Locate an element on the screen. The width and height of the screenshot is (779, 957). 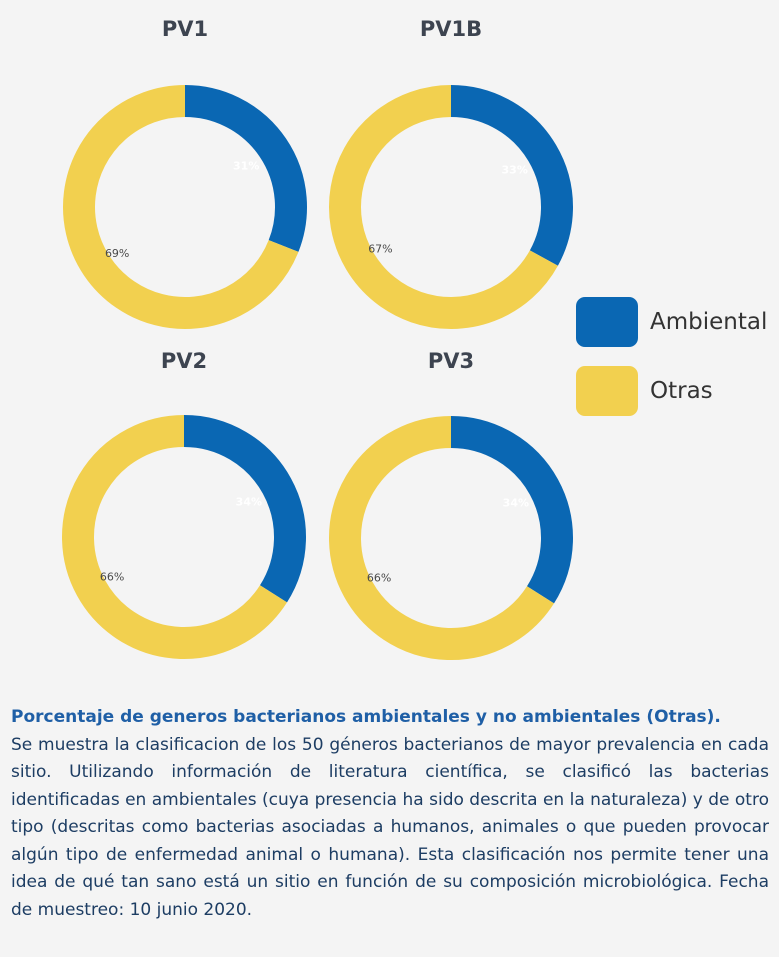
donut-slice-pv1-ambiental is located at coordinates (245, 168).